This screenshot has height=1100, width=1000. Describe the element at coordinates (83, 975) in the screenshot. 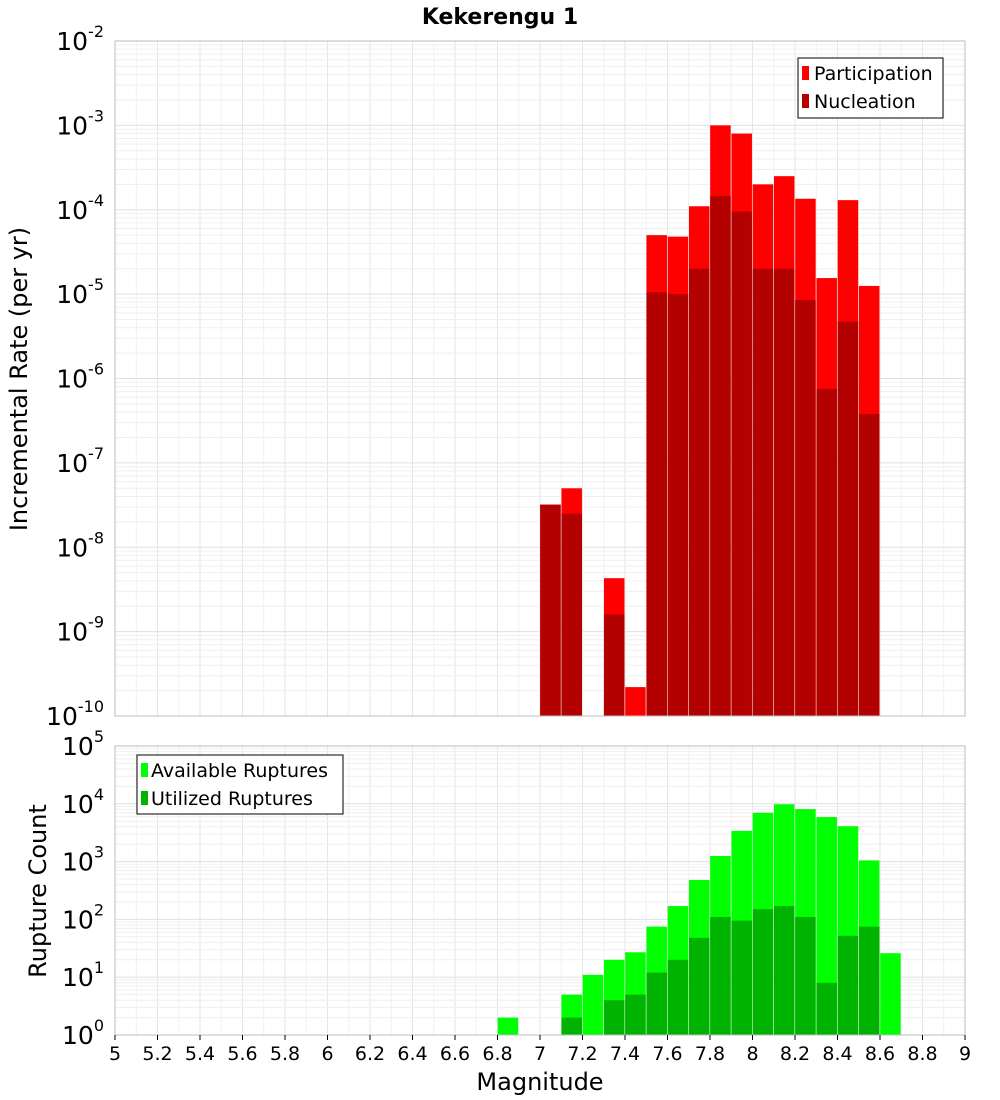

I see `count-y-tick-label: 10¹` at that location.